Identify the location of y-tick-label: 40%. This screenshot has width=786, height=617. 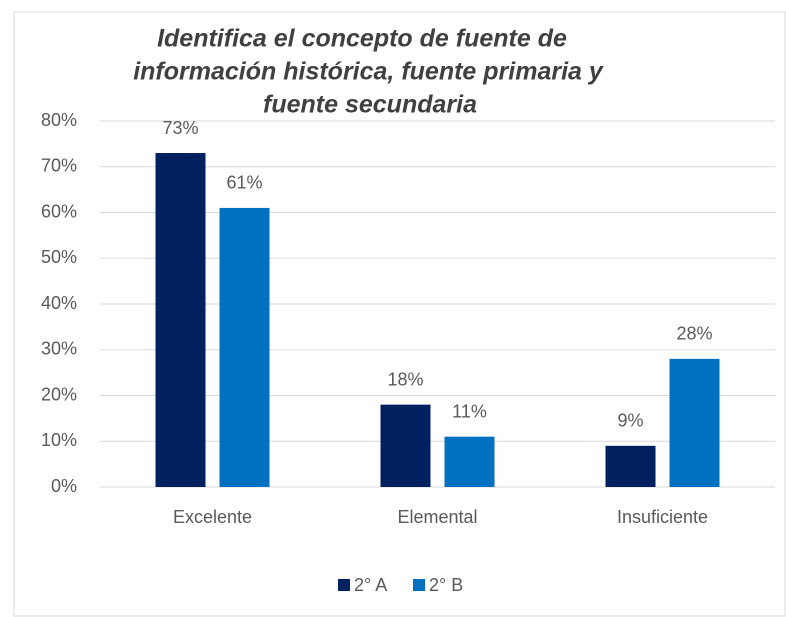
(59, 303).